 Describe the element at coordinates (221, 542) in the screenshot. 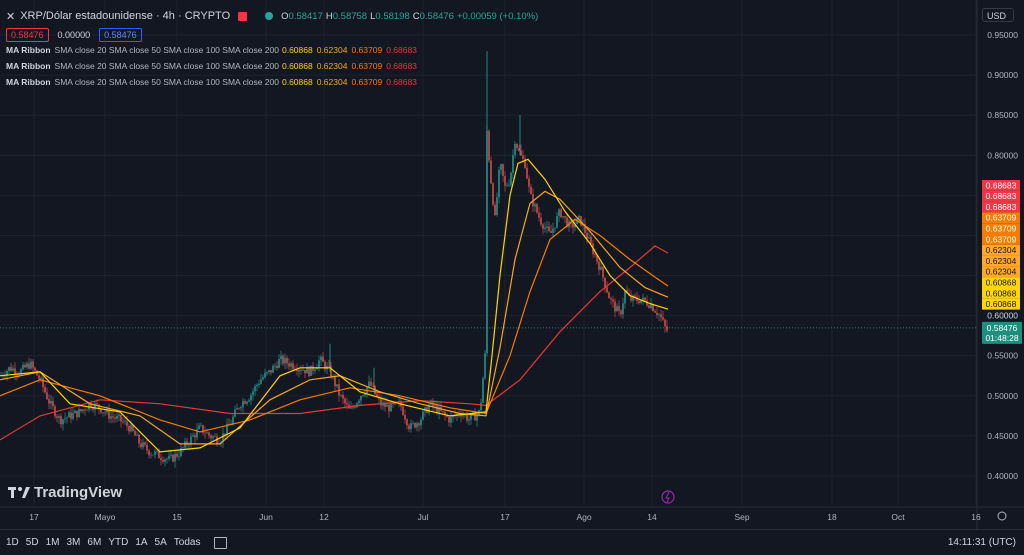

I see `calendar-icon` at that location.